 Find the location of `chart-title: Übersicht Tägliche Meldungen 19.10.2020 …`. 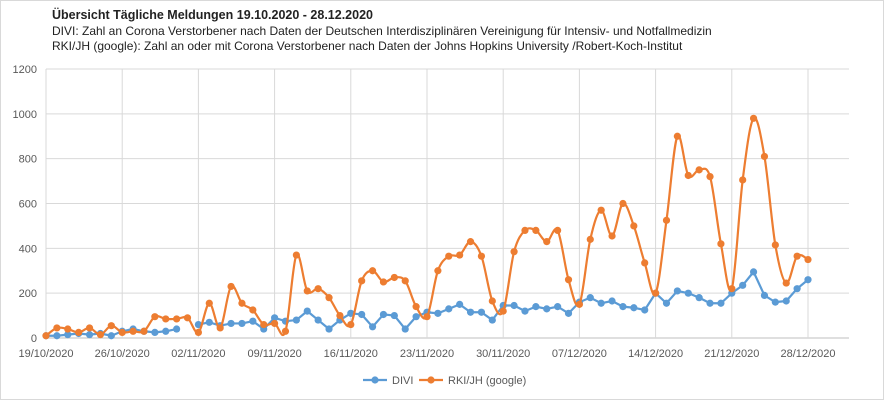

chart-title: Übersicht Tägliche Meldungen 19.10.2020 … is located at coordinates (212, 15).